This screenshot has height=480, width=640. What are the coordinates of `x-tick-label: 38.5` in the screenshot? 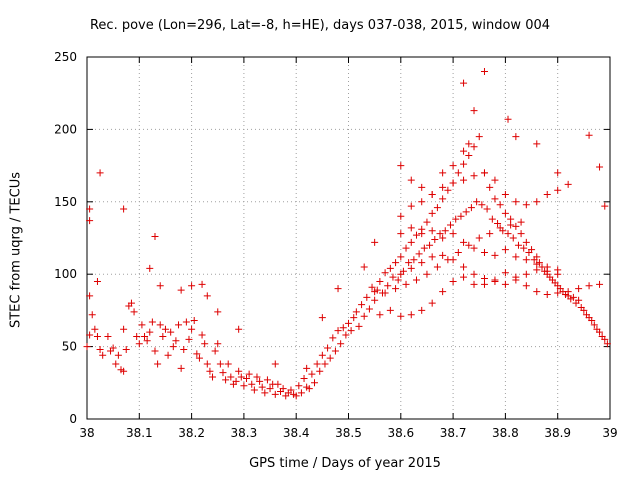 It's located at (348, 433).